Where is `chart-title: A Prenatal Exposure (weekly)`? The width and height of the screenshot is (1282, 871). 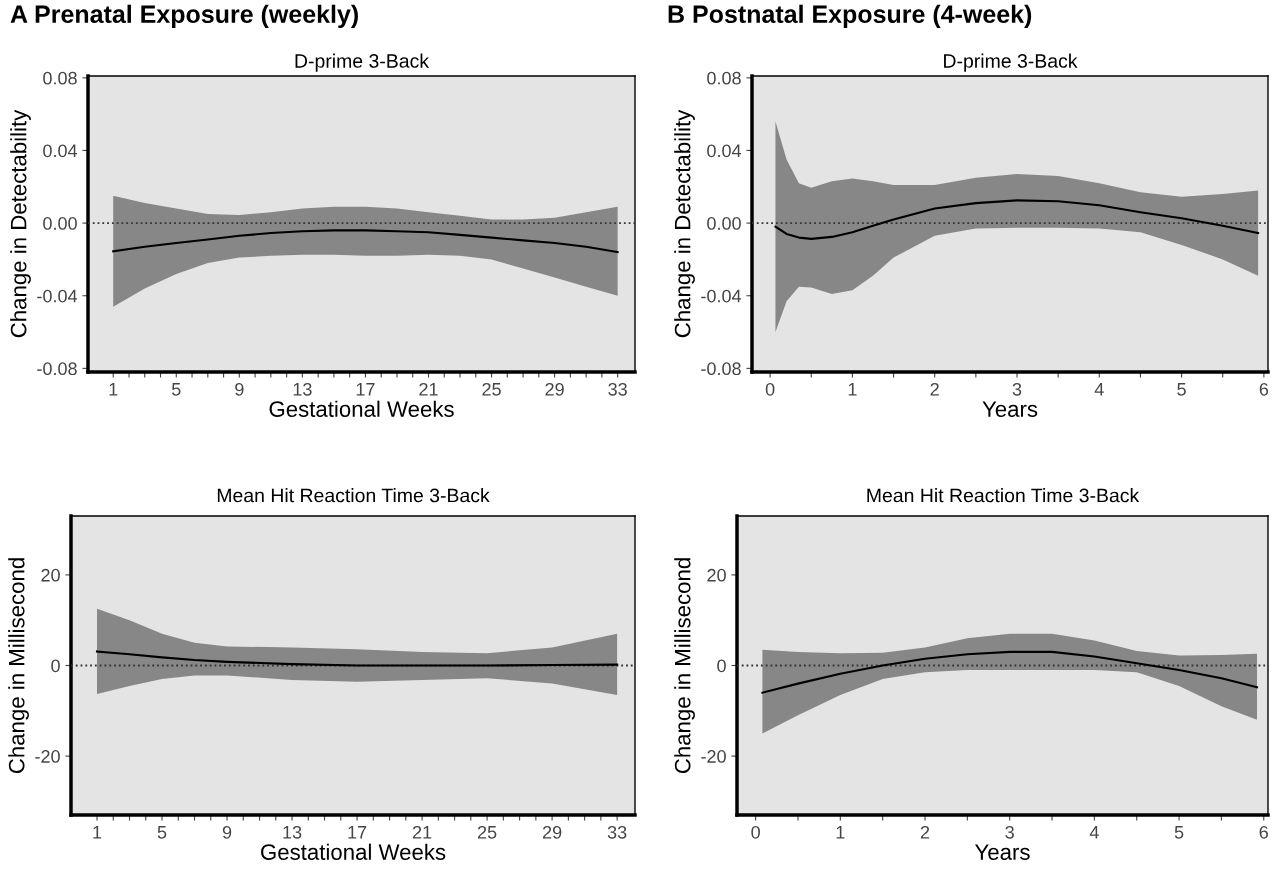
chart-title: A Prenatal Exposure (weekly) is located at coordinates (184, 16).